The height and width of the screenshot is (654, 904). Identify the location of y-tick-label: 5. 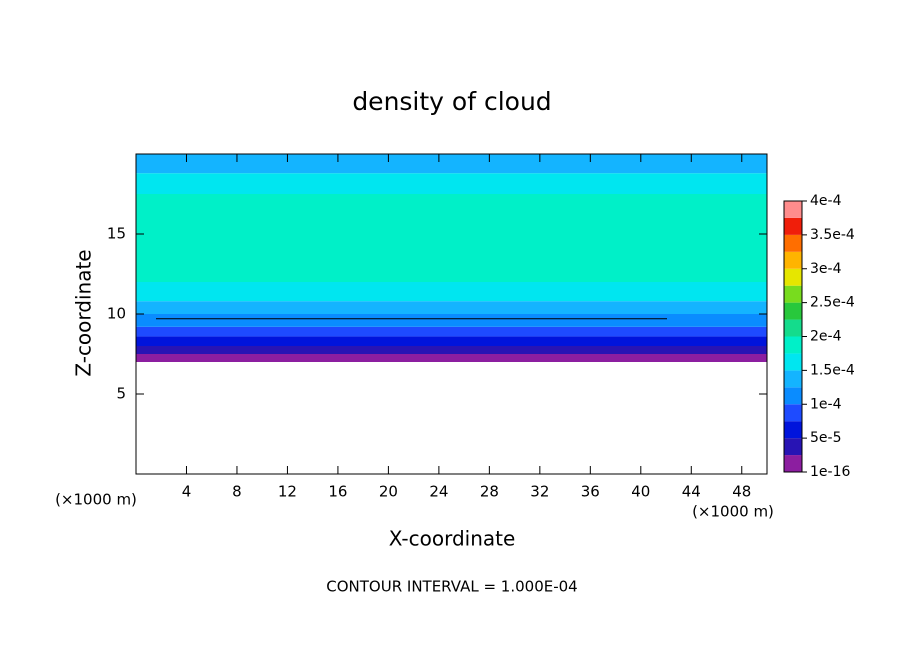
(121, 394).